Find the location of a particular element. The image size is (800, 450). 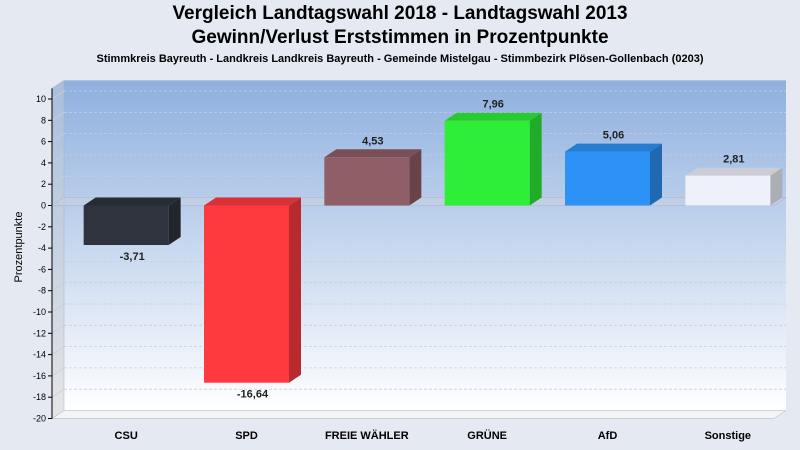

bar-csu is located at coordinates (132, 221).